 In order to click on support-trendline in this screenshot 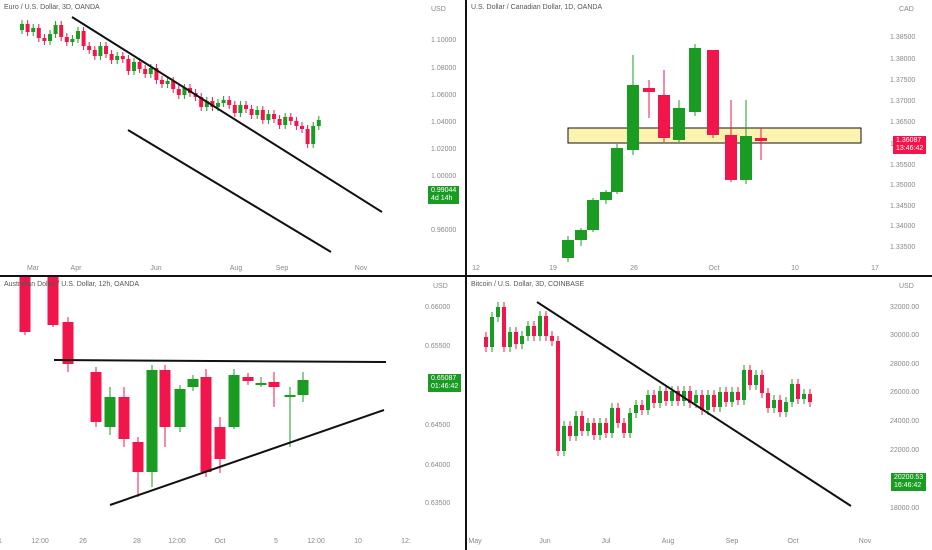, I will do `click(247, 457)`.